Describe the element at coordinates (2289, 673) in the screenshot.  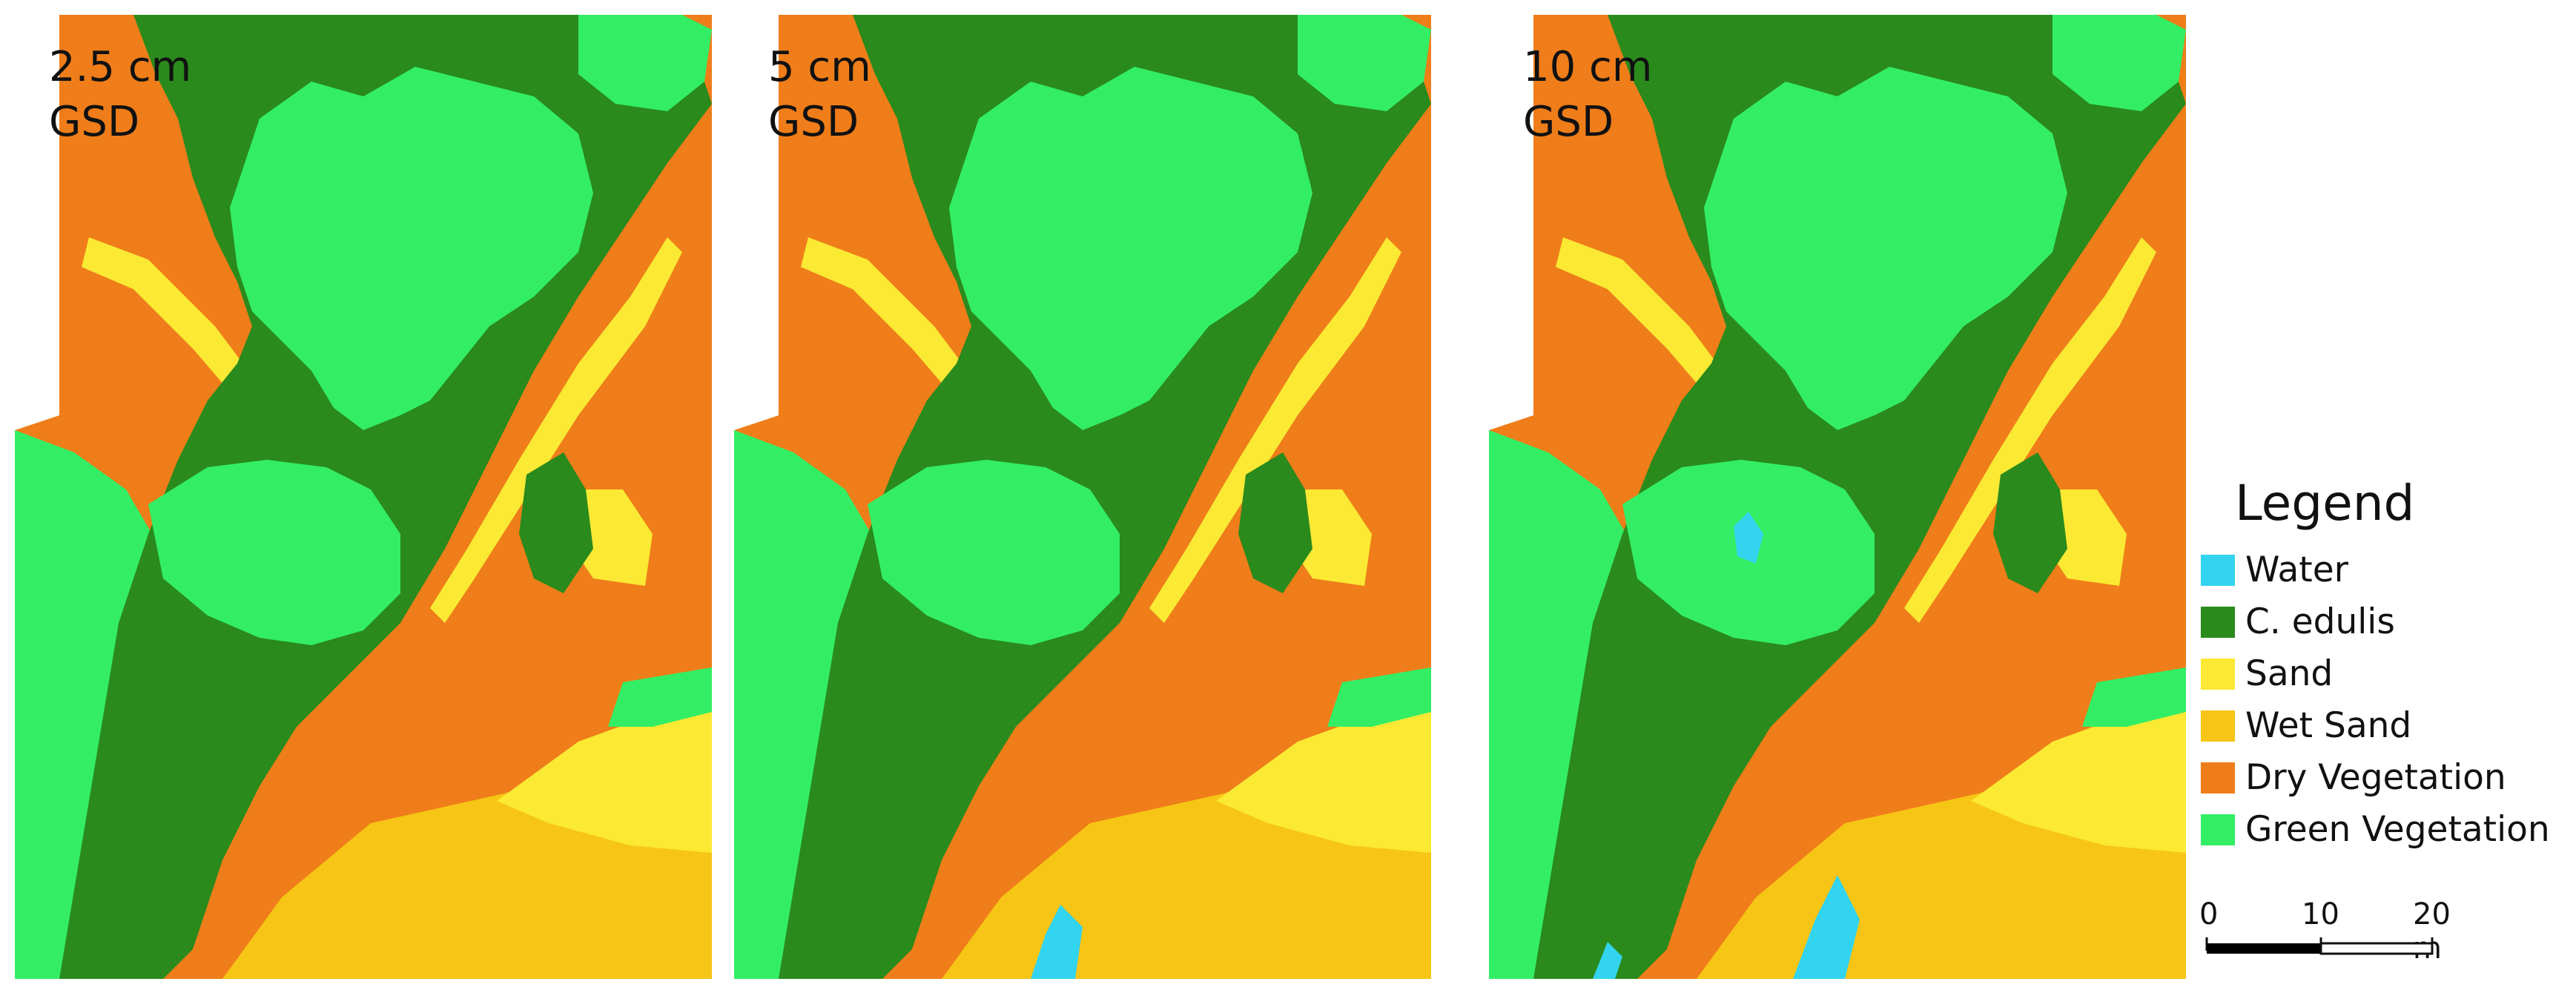
I see `legend-label: Sand` at that location.